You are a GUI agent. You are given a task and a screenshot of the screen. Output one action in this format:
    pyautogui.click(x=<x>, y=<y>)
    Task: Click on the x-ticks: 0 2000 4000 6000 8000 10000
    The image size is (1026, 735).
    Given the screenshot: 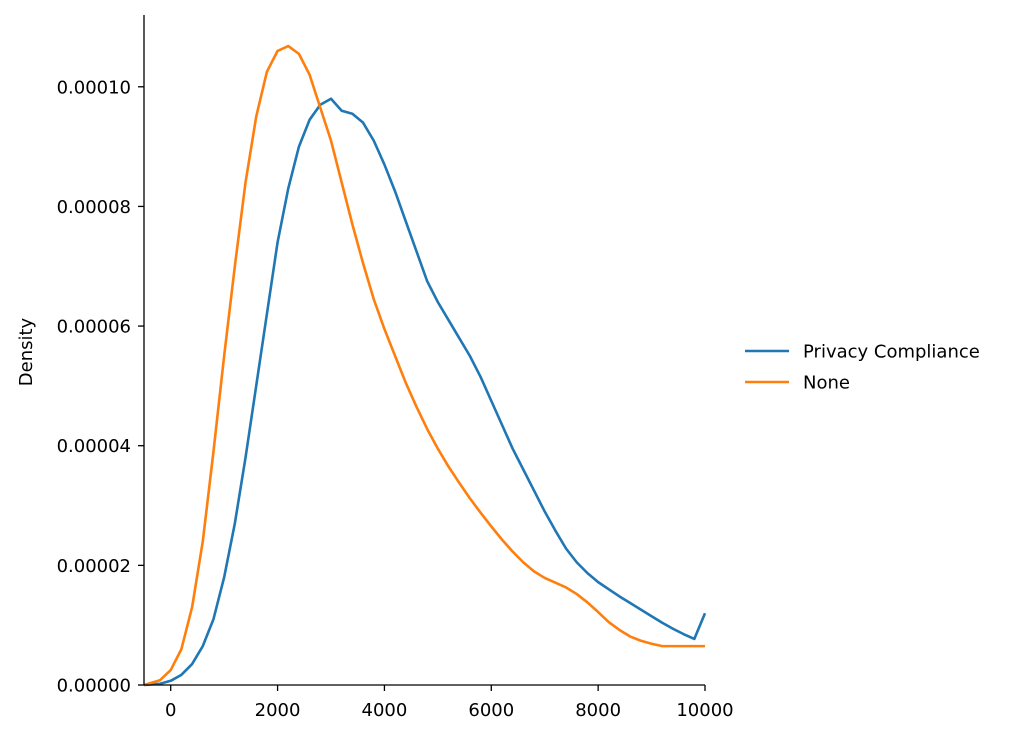 What is the action you would take?
    pyautogui.click(x=449, y=703)
    